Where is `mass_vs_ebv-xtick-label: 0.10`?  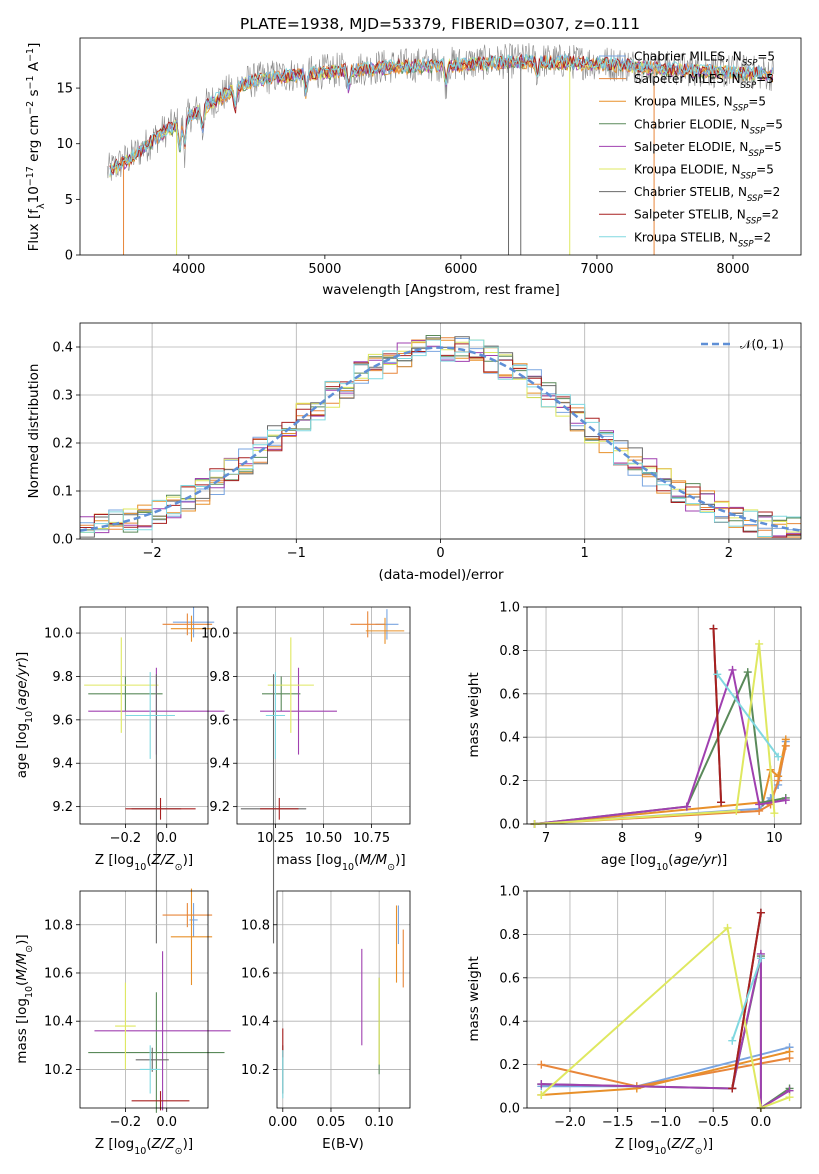 mass_vs_ebv-xtick-label: 0.10 is located at coordinates (379, 1122).